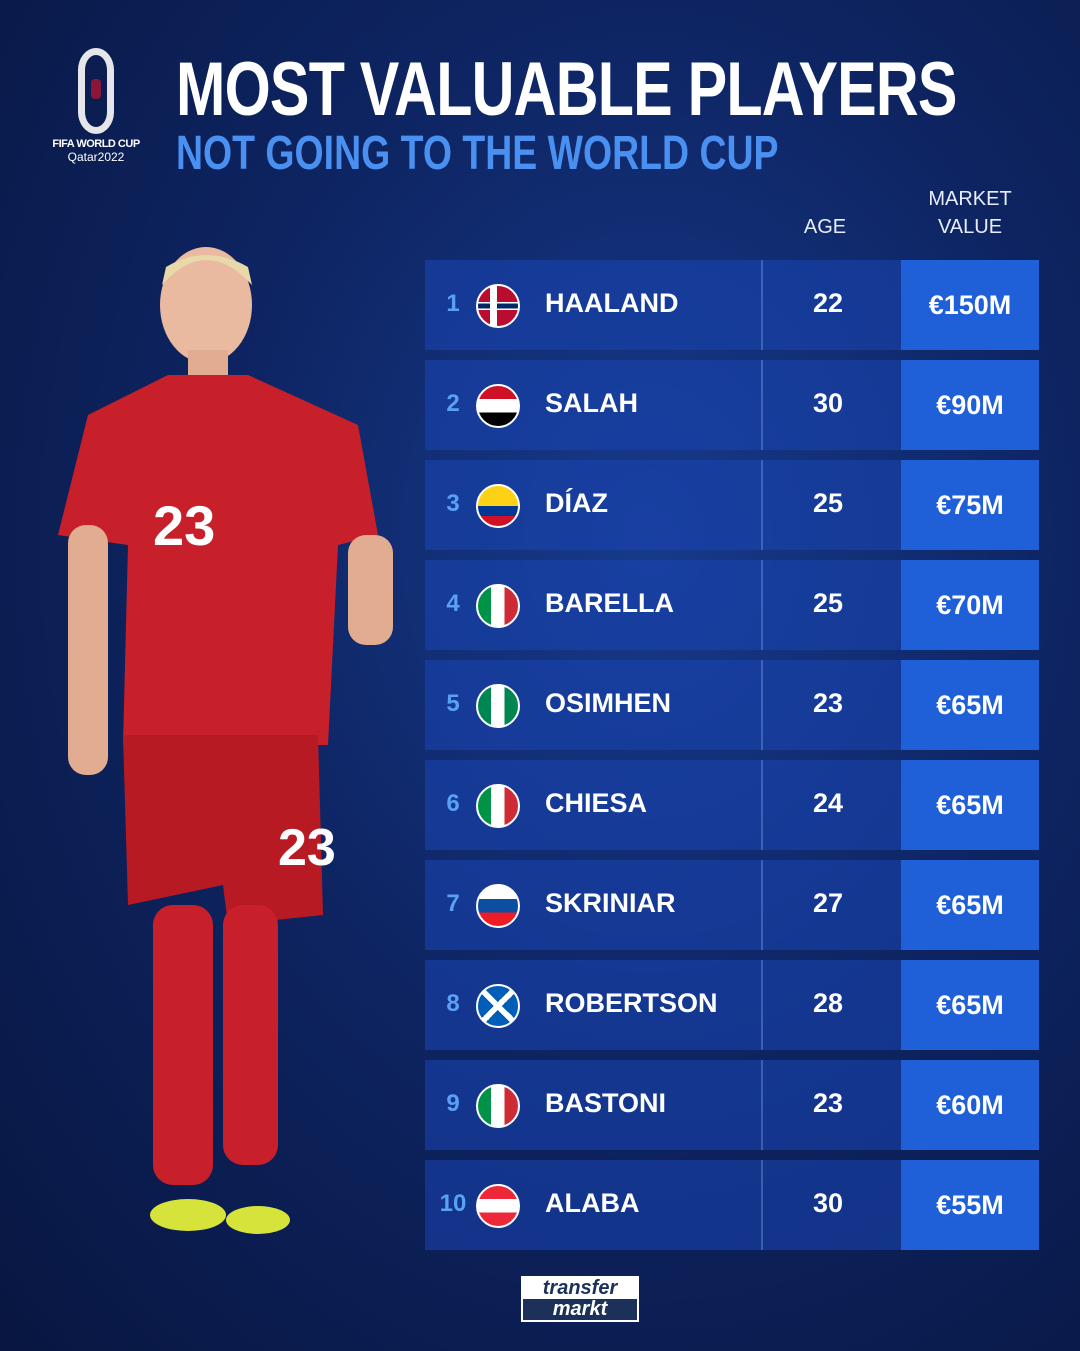 The width and height of the screenshot is (1080, 1351). I want to click on player-name: DÍAZ, so click(576, 503).